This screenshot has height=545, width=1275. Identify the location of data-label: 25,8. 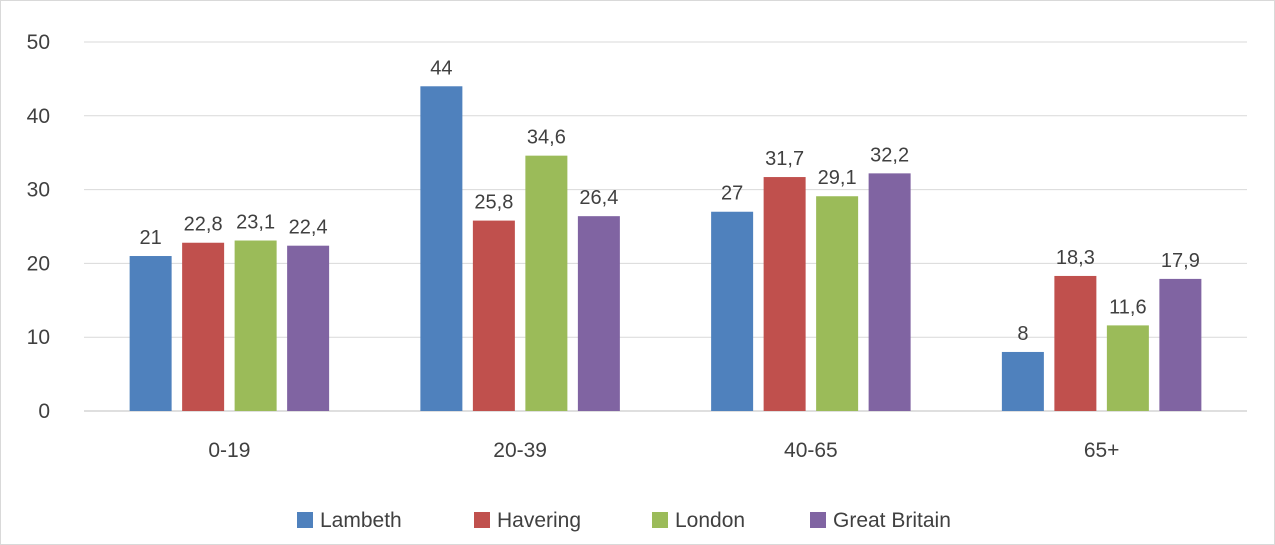
(493, 203).